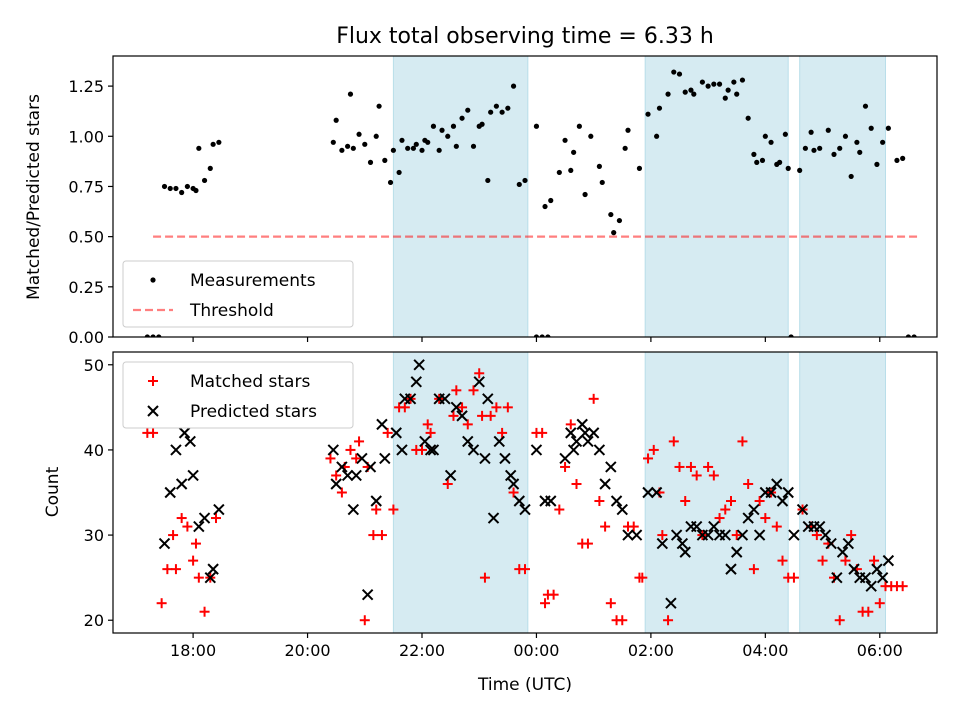 This screenshot has width=960, height=720. I want to click on legend-measurement-swatch, so click(153, 280).